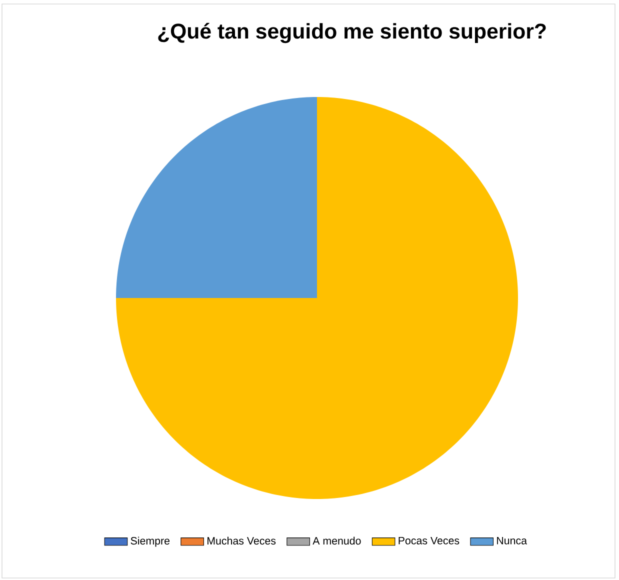 The image size is (619, 580). Describe the element at coordinates (150, 541) in the screenshot. I see `legend-label: Siempre` at that location.